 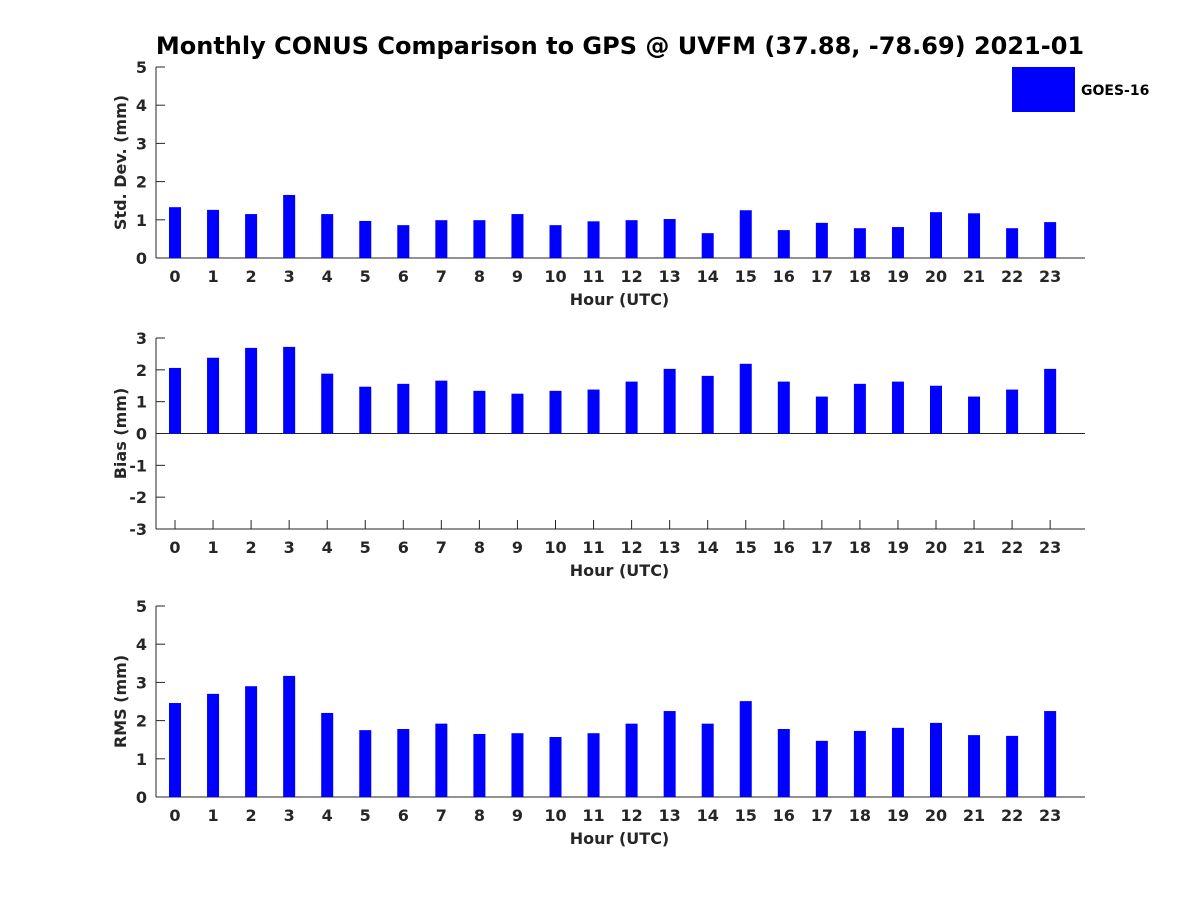 I want to click on y-axis-label: Std. Dev. (mm), so click(x=120, y=162).